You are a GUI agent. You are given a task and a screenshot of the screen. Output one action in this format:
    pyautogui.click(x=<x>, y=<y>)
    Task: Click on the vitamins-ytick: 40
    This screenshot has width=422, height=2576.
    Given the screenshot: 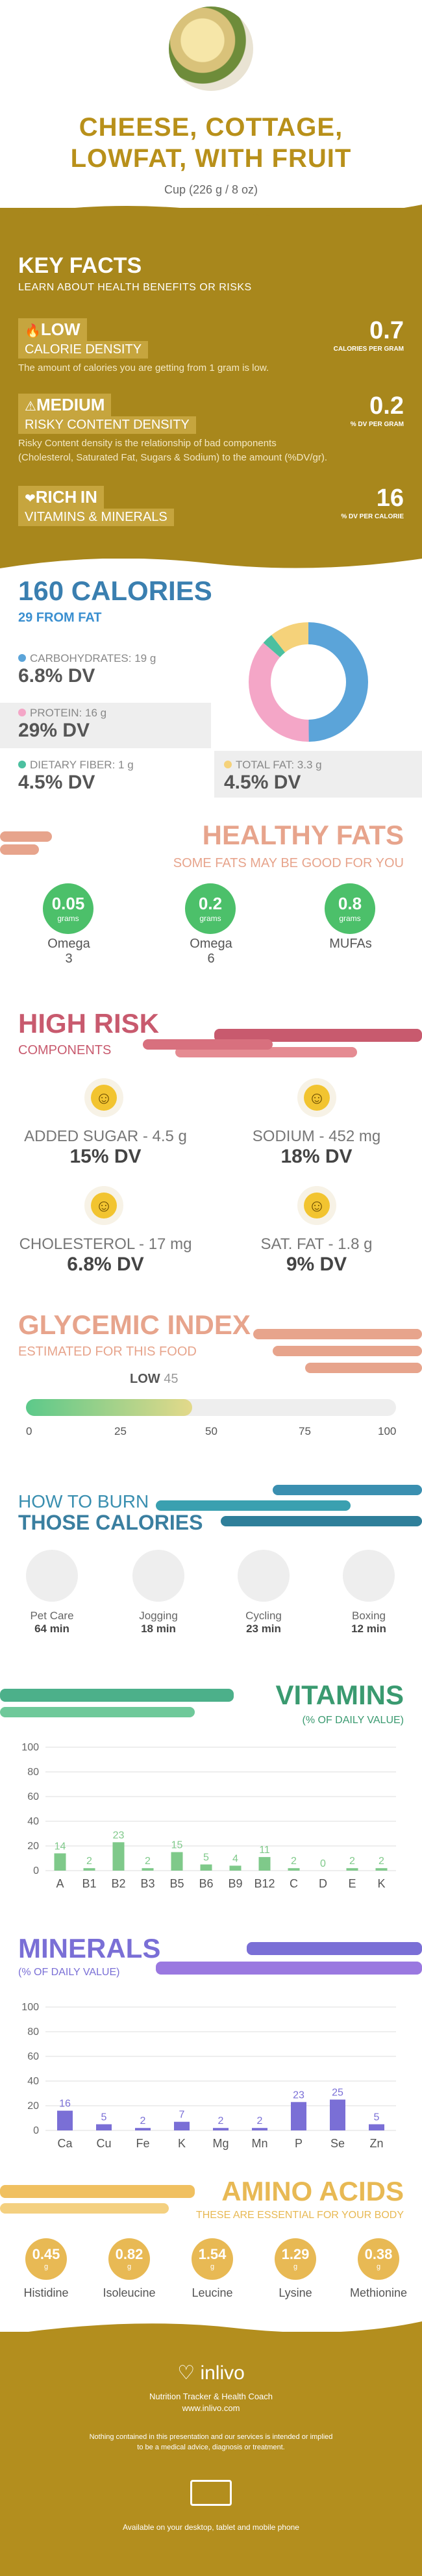 What is the action you would take?
    pyautogui.click(x=33, y=1821)
    